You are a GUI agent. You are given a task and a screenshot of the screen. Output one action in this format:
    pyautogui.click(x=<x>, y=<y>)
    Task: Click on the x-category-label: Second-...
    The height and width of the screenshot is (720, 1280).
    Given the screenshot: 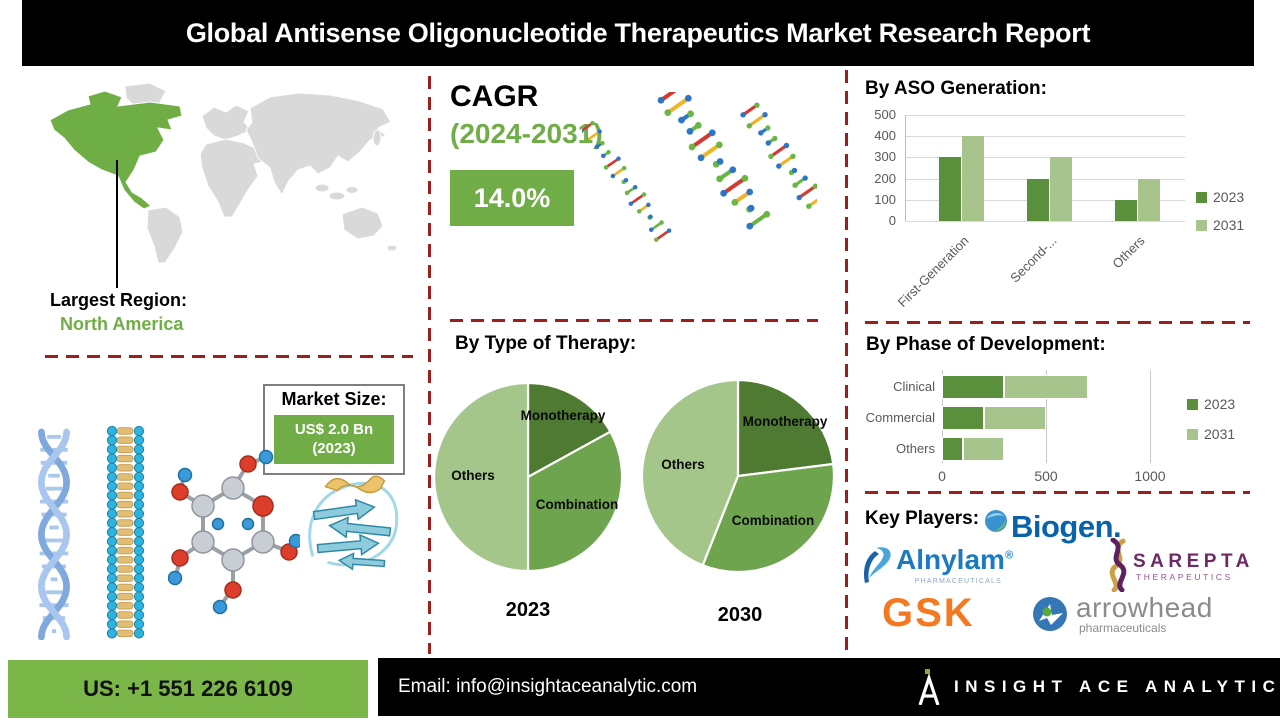 What is the action you would take?
    pyautogui.click(x=1033, y=259)
    